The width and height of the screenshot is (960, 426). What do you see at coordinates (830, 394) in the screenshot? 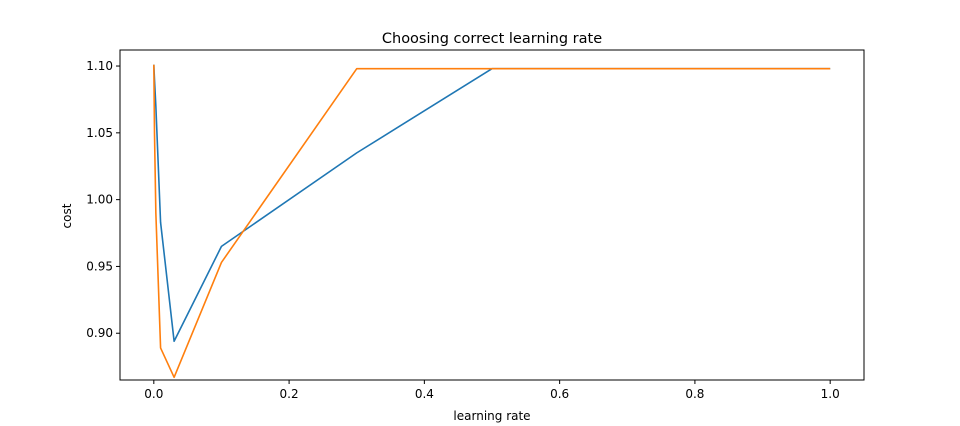
I see `x-tick-label: 1.0` at bounding box center [830, 394].